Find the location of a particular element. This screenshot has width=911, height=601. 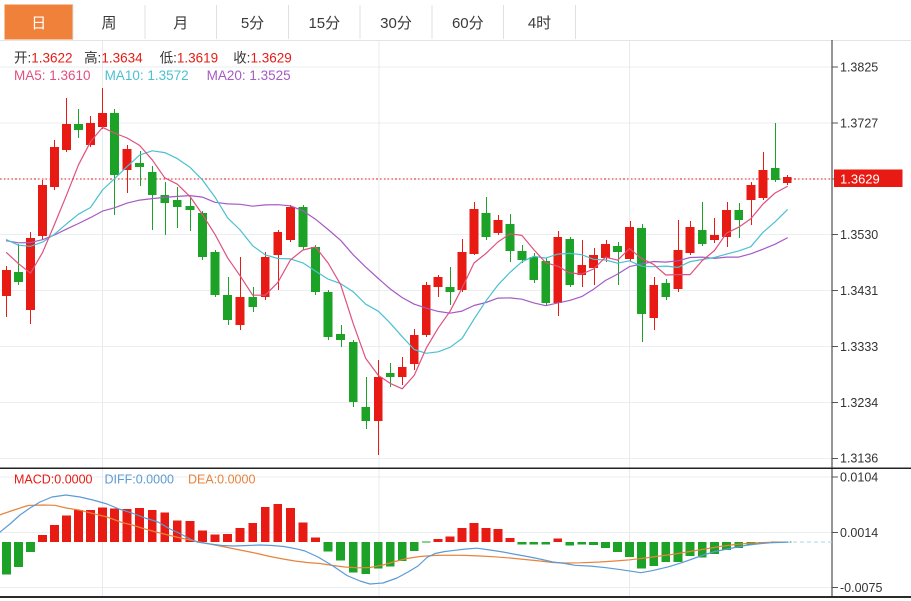

svg-text: 0.0104 is located at coordinates (859, 477).